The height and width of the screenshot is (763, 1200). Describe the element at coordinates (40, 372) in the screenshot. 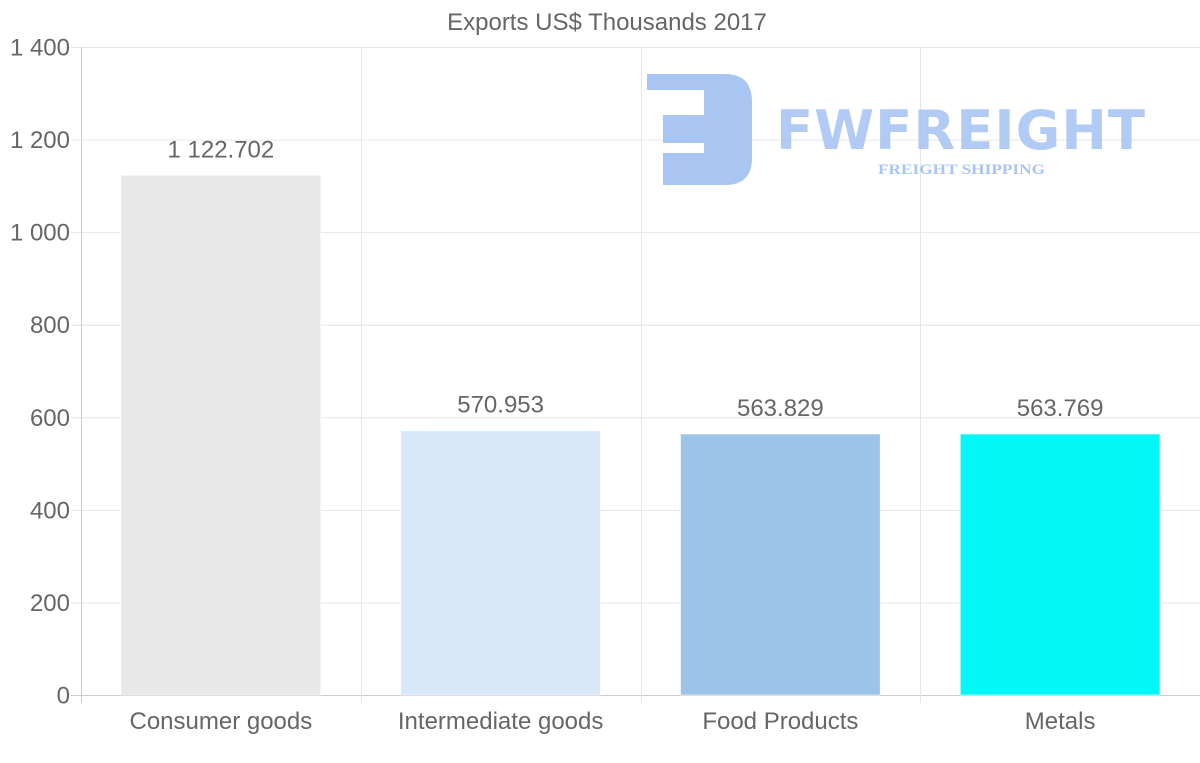

I see `y-axis-tick-labels: 0 200 400 600 800 1 000 1 200 1 400` at that location.